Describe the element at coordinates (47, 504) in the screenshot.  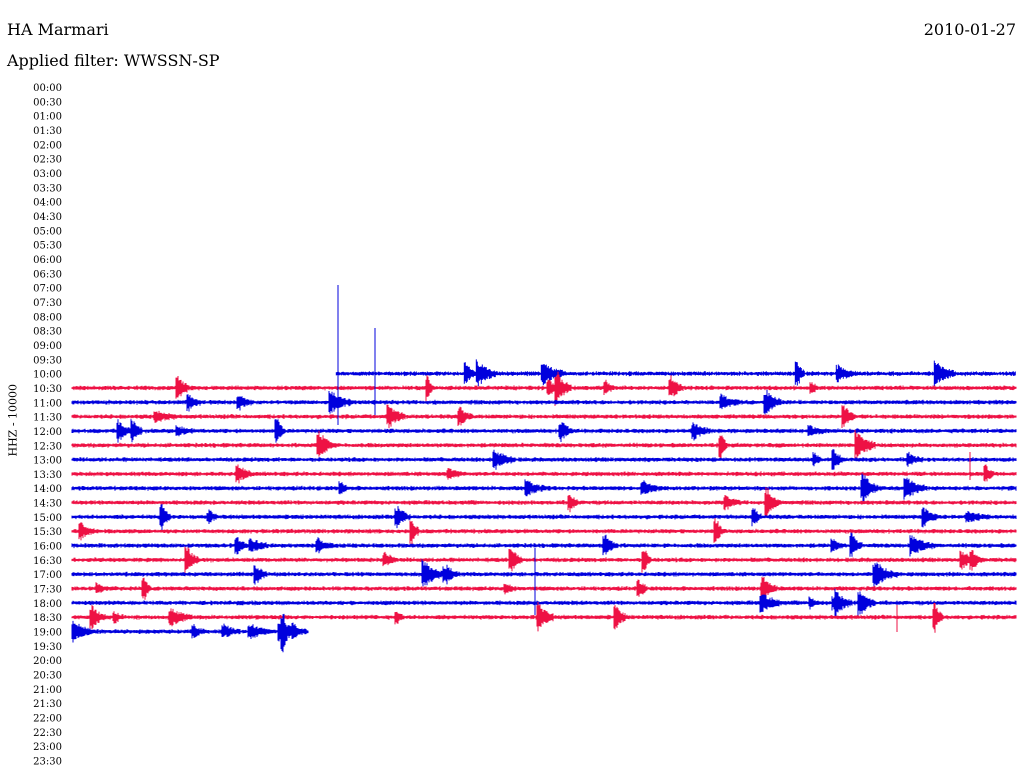
I see `row-tick-label: 14:30` at that location.